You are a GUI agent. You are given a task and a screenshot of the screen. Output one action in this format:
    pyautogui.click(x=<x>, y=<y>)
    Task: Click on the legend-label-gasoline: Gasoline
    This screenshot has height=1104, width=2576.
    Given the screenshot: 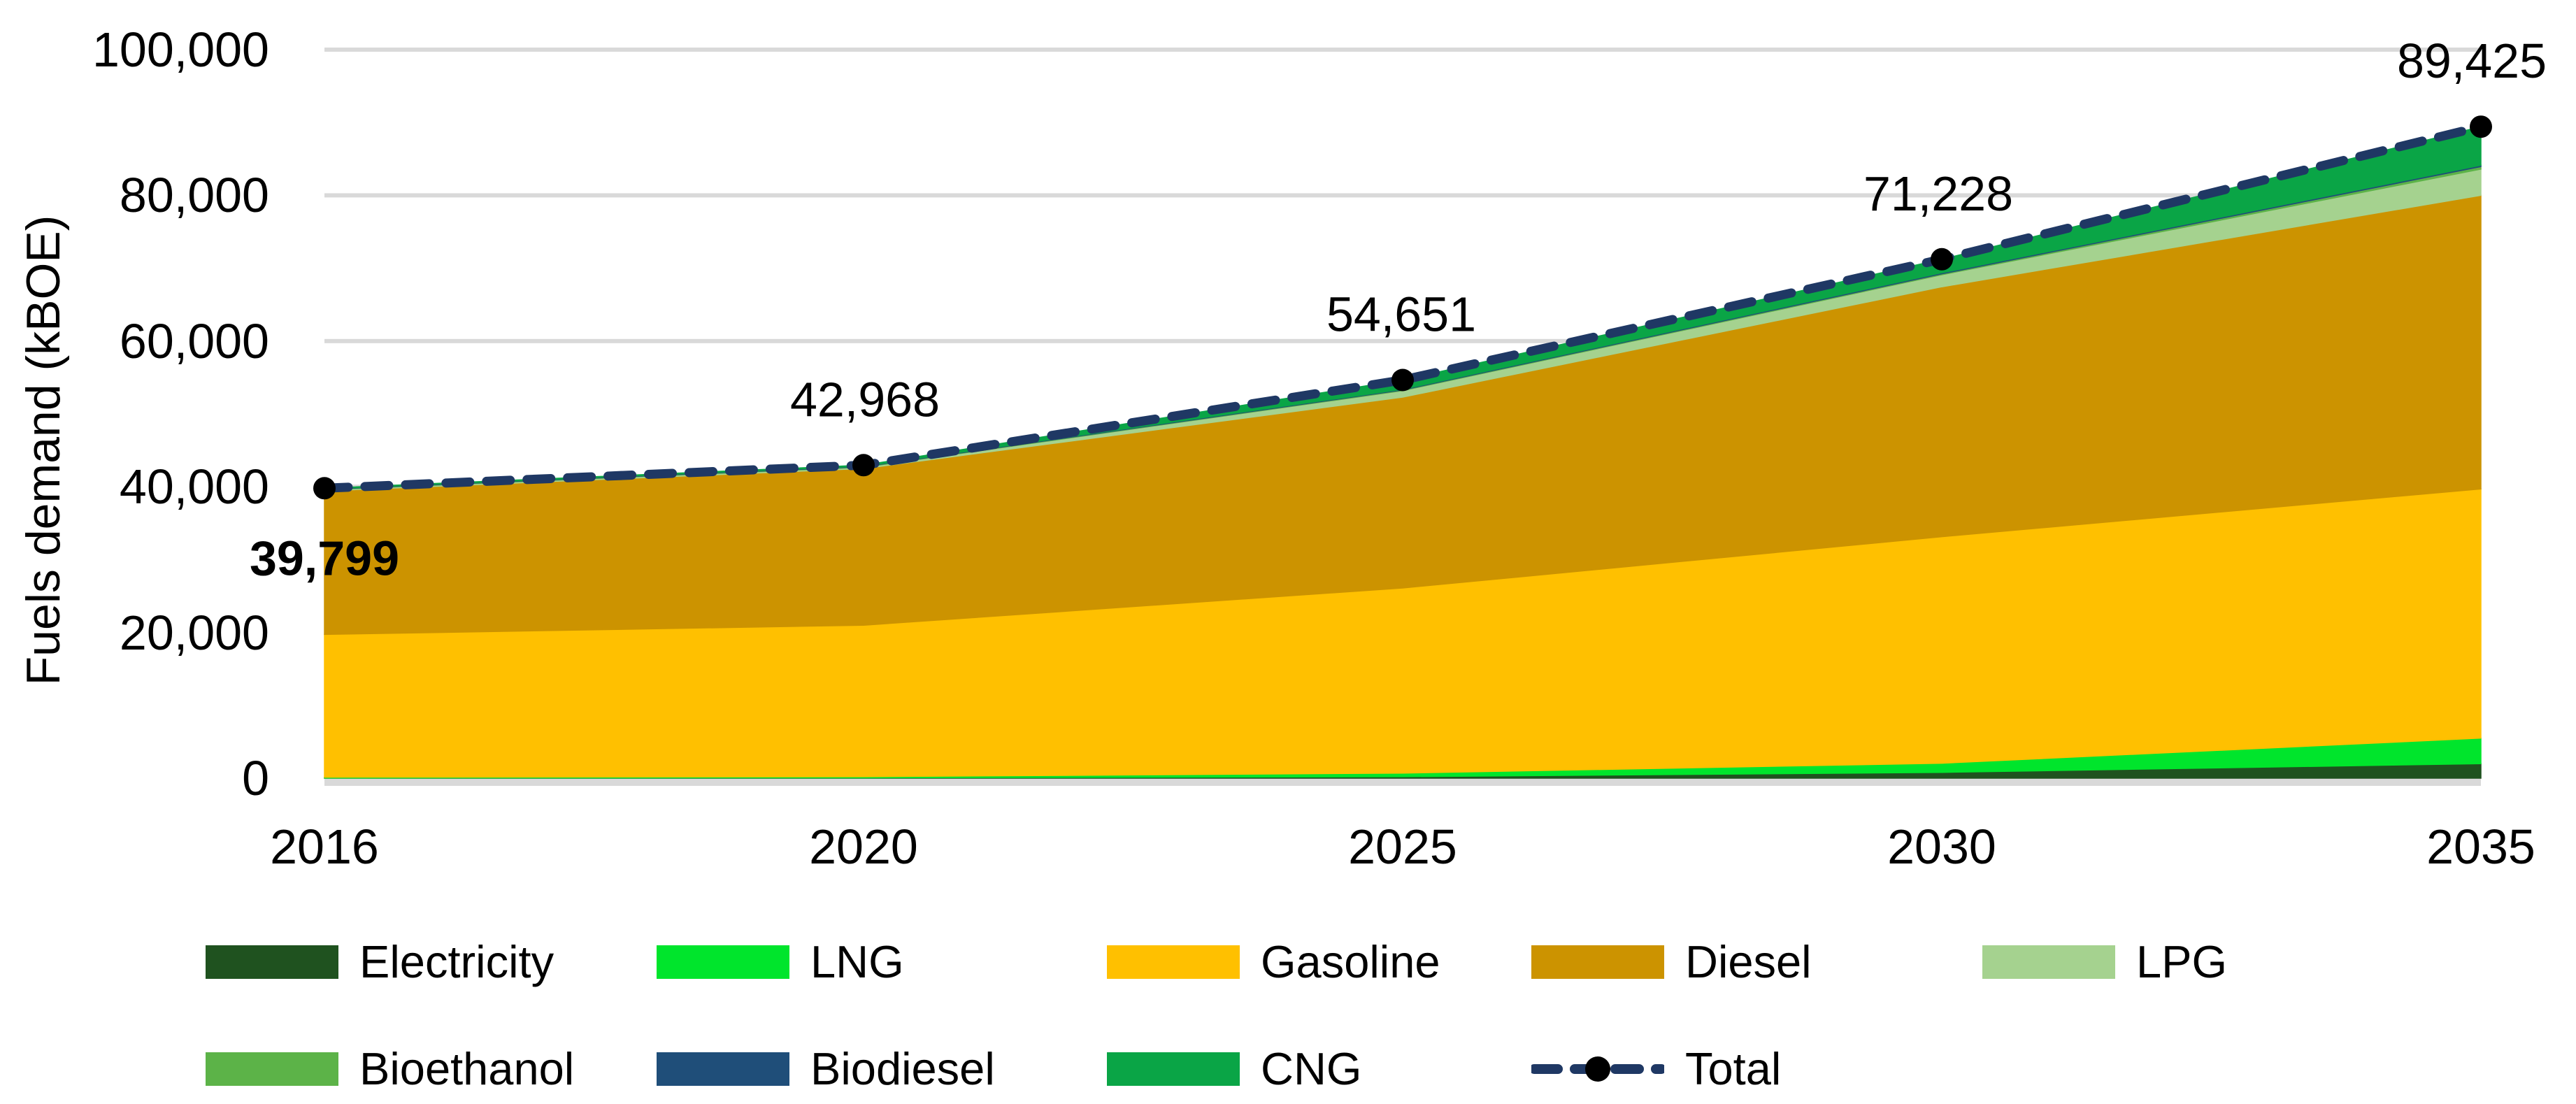 What is the action you would take?
    pyautogui.click(x=1350, y=962)
    